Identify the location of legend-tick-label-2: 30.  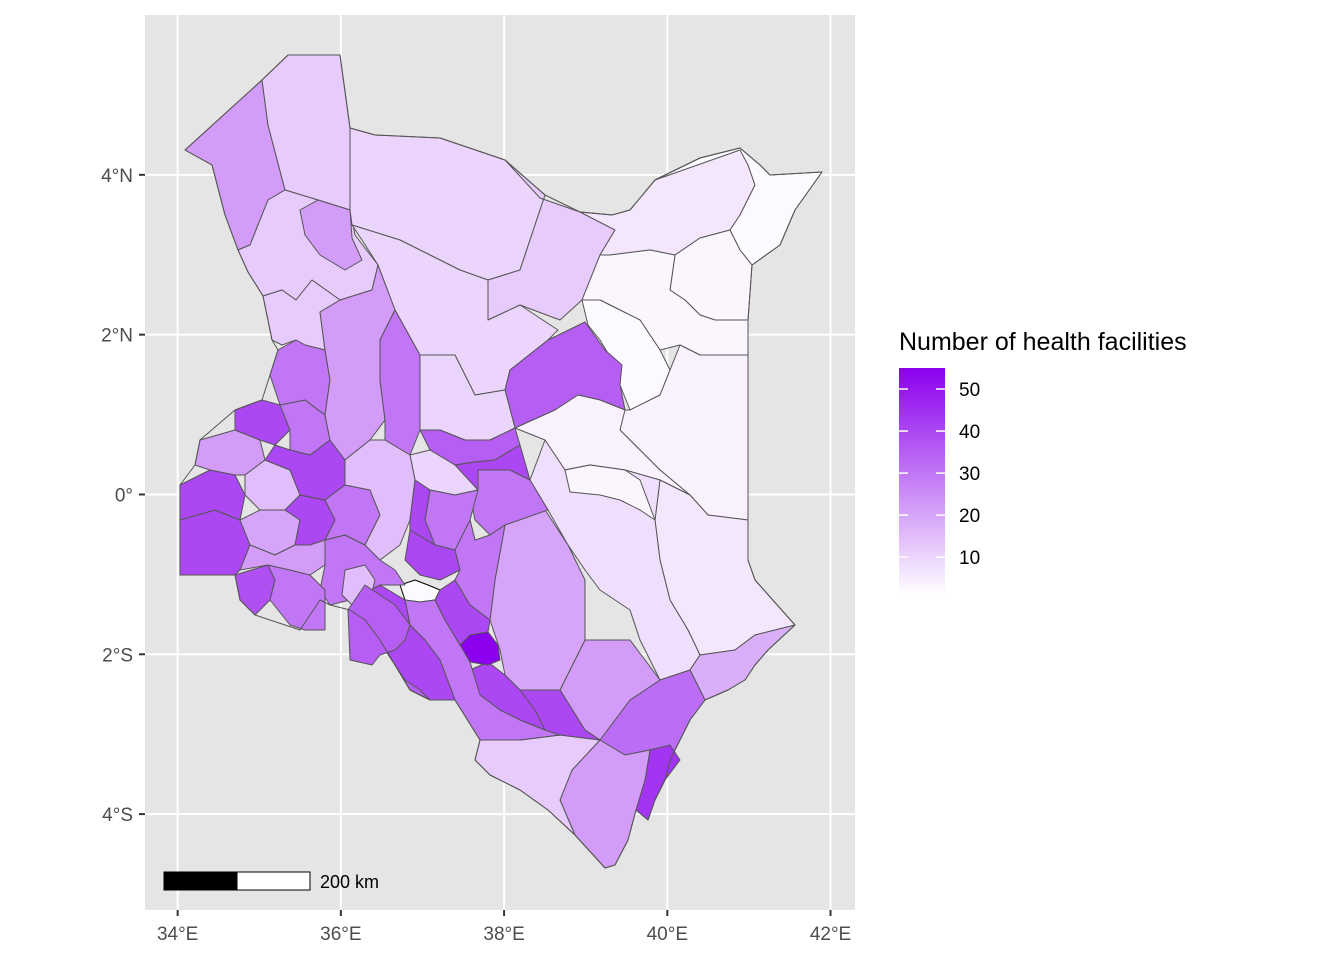
(969, 474).